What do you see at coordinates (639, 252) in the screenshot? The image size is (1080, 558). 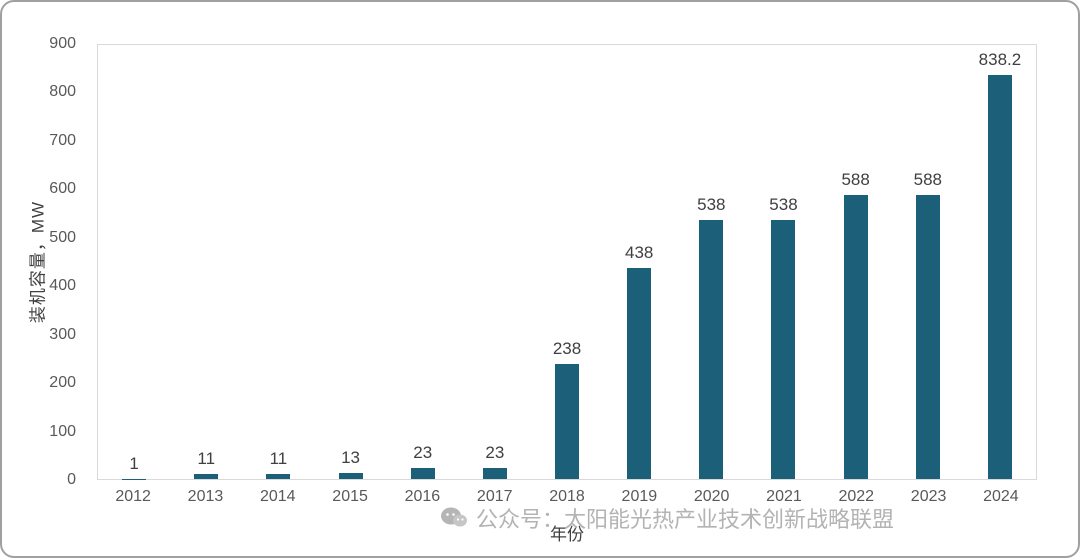 I see `bar-value-label: 438` at bounding box center [639, 252].